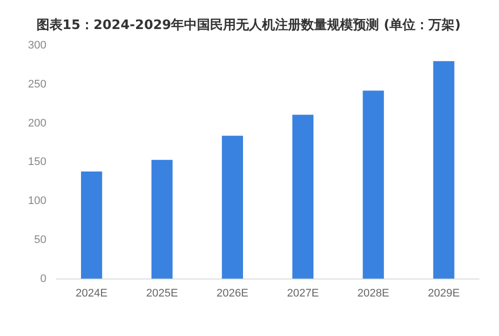  Describe the element at coordinates (444, 293) in the screenshot. I see `x-tick-label: 2029E` at that location.